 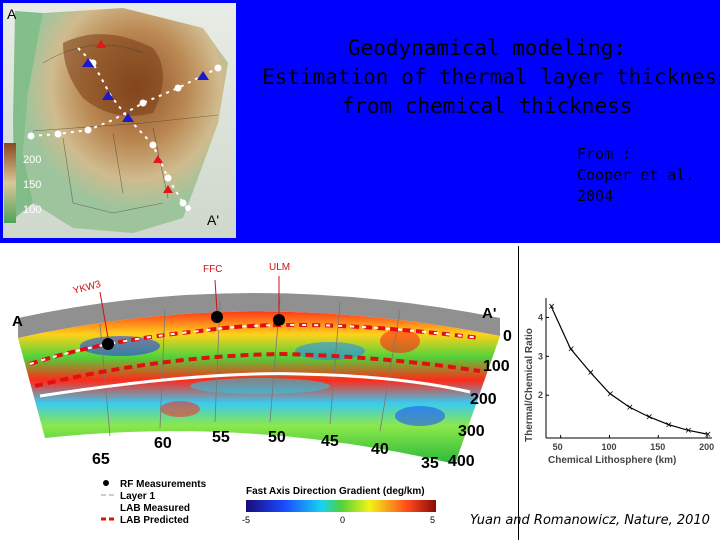 I want to click on title-line-1: Geodynamical modeling:, so click(x=487, y=48).